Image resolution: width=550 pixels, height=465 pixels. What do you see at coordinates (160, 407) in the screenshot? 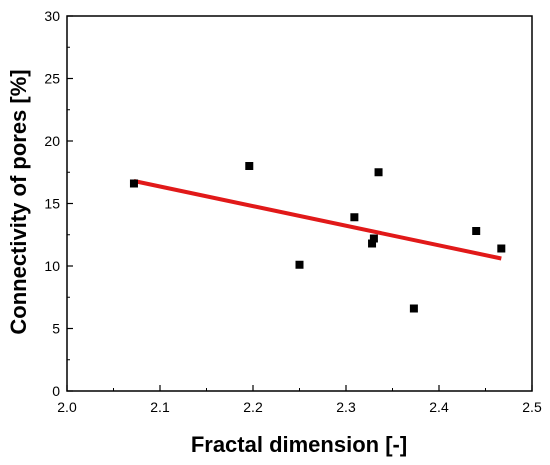
I see `x-tick-label: 2.1` at bounding box center [160, 407].